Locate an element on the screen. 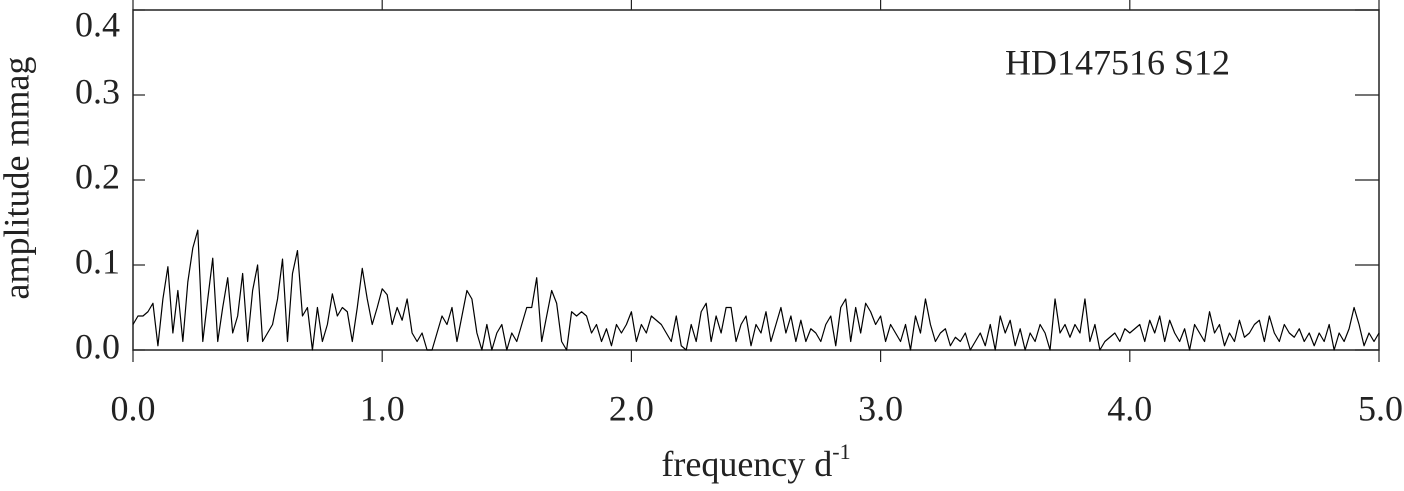 The image size is (1404, 491). x-tick-label: 2.0 is located at coordinates (631, 408).